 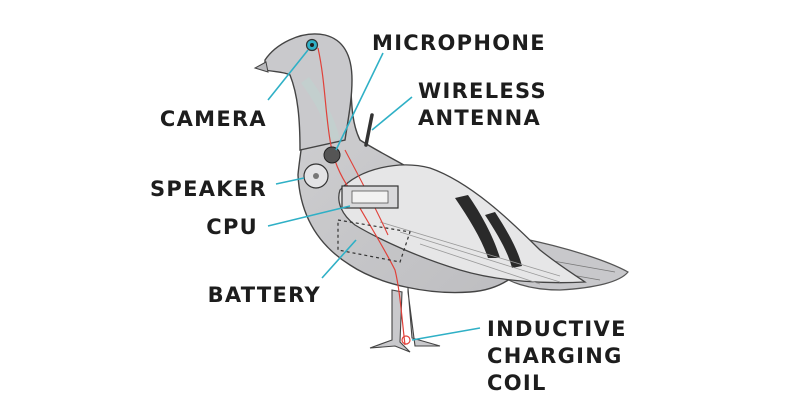 What do you see at coordinates (446, 334) in the screenshot?
I see `leader-charging-coil` at bounding box center [446, 334].